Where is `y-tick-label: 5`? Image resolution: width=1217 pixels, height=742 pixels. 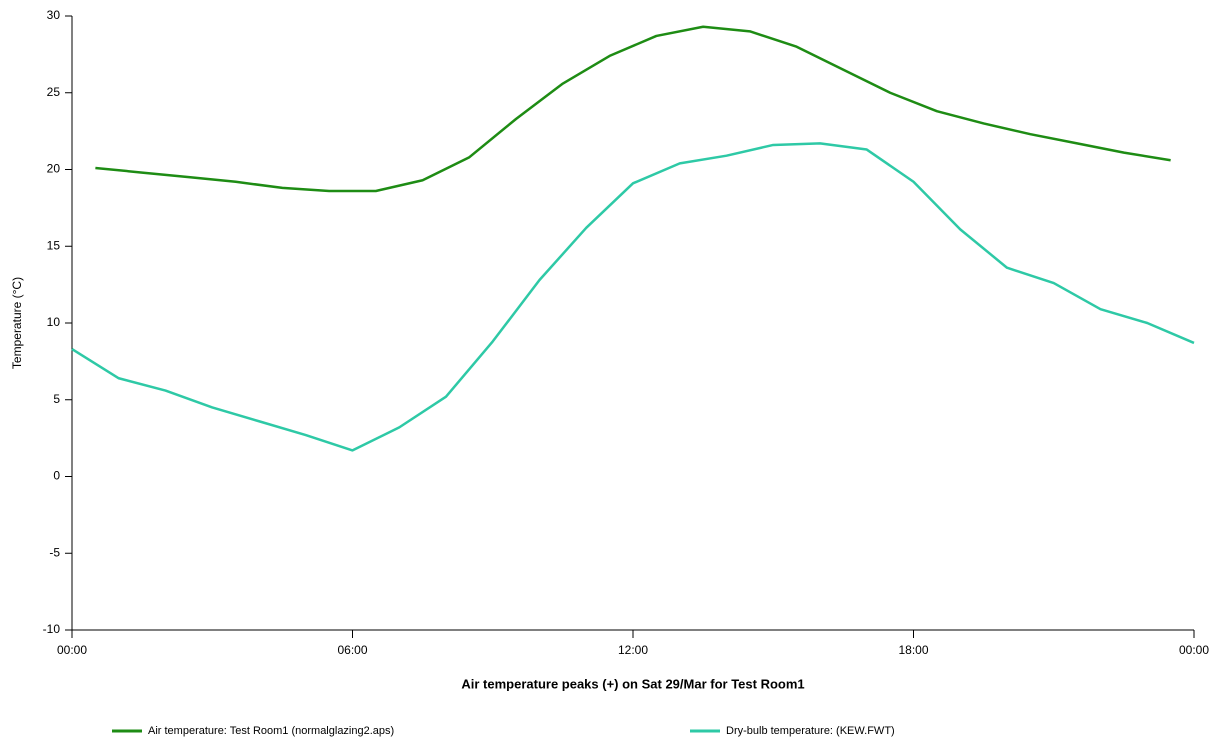
y-tick-label: 5 is located at coordinates (56, 399).